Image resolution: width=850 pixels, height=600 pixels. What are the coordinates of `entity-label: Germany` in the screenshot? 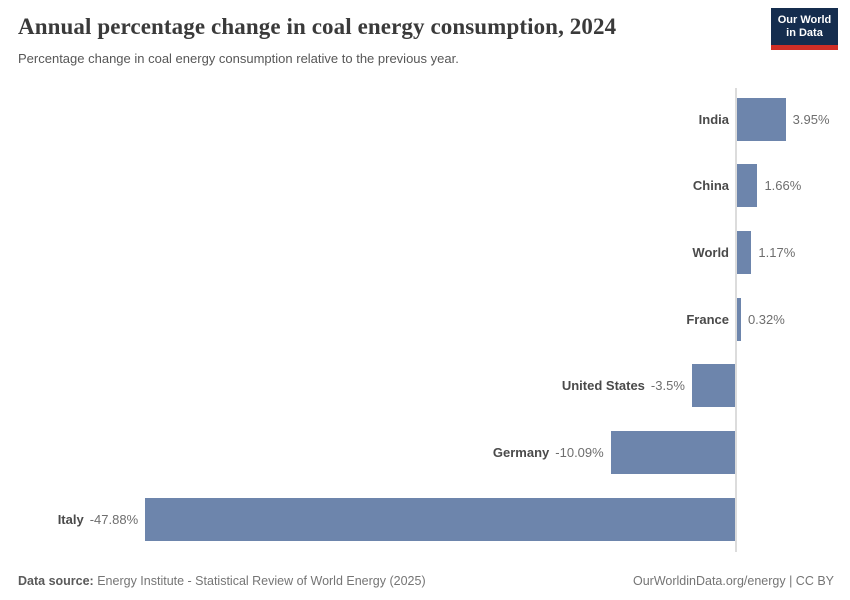 It's located at (521, 452).